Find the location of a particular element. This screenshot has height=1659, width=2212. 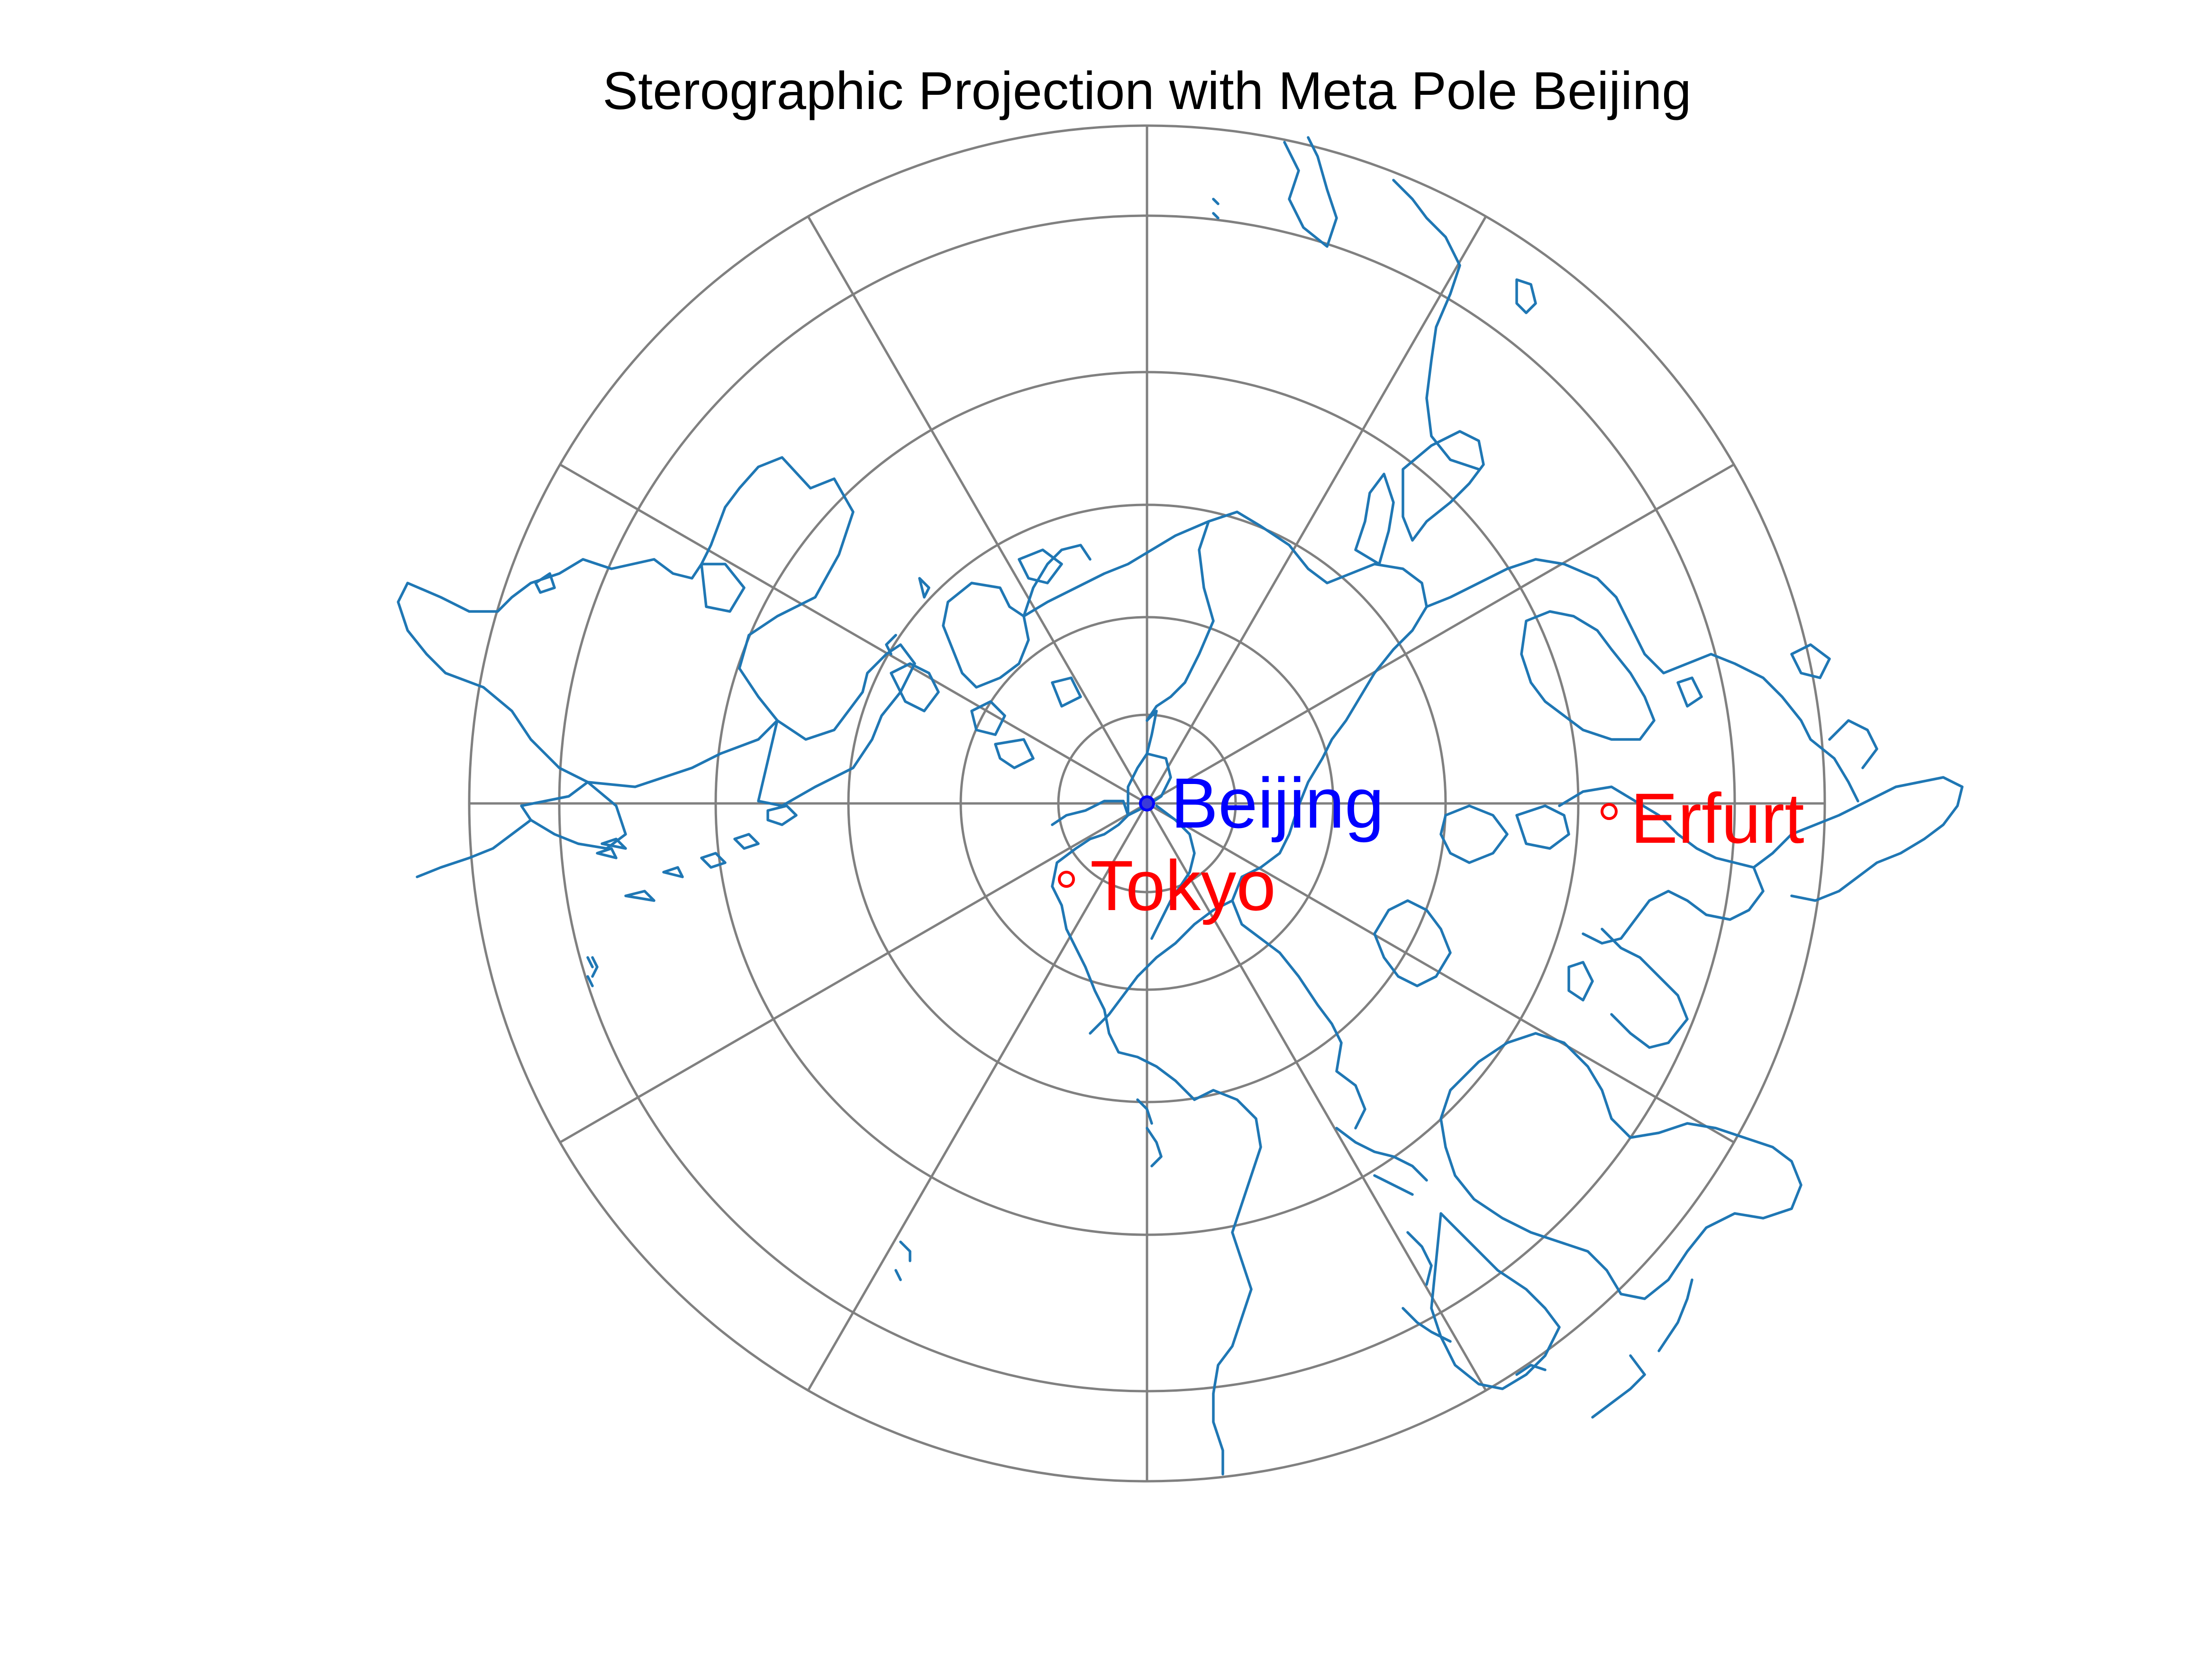

coastline-west-islands is located at coordinates (576, 770).